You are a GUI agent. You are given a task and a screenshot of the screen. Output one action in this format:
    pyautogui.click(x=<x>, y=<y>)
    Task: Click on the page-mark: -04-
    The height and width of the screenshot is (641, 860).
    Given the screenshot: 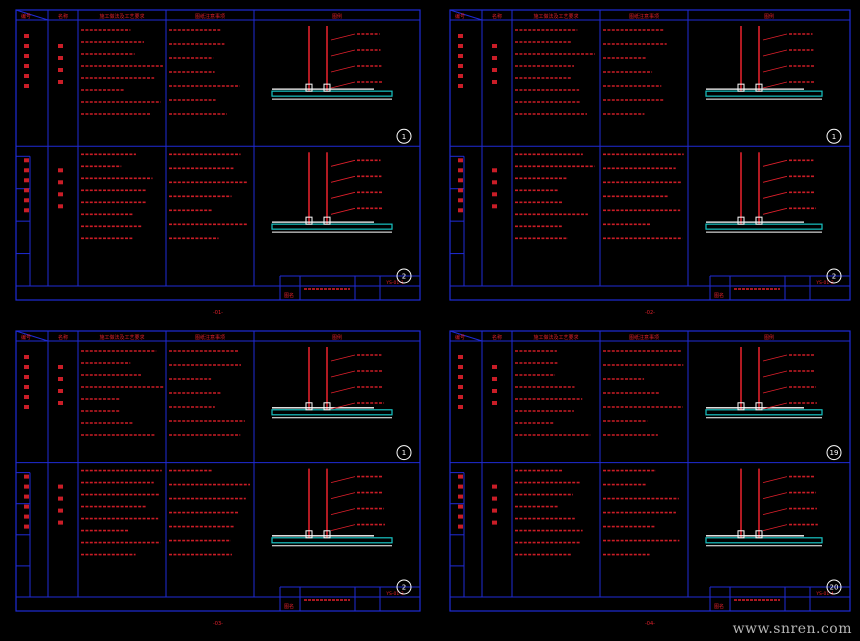 What is the action you would take?
    pyautogui.click(x=650, y=624)
    